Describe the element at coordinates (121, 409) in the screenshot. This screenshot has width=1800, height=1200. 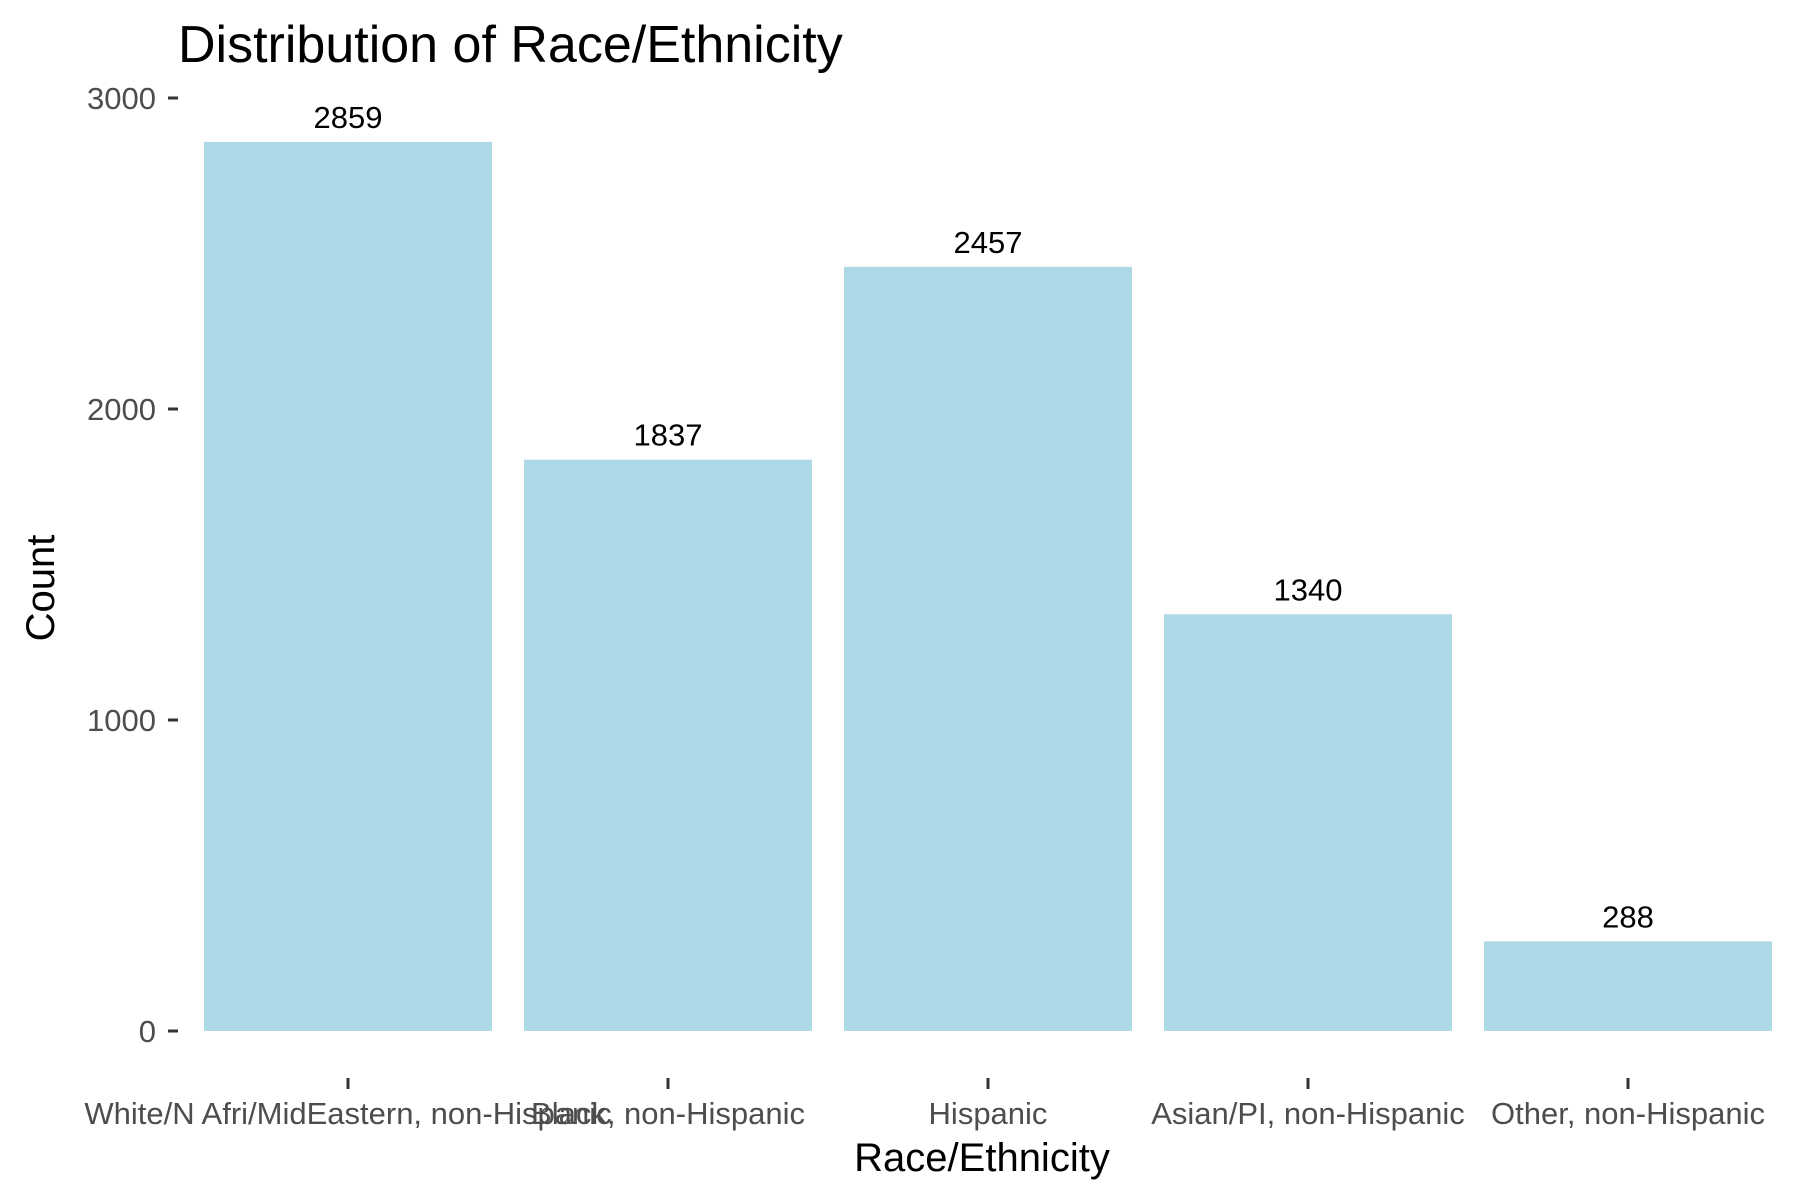
I see `y-tick-label: 2000` at that location.